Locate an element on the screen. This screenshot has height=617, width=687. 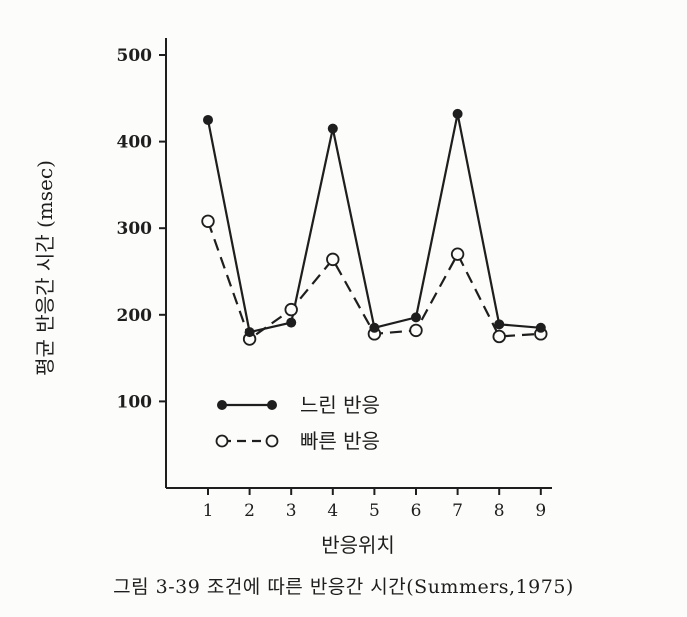
x-tick-label: 5 is located at coordinates (374, 511).